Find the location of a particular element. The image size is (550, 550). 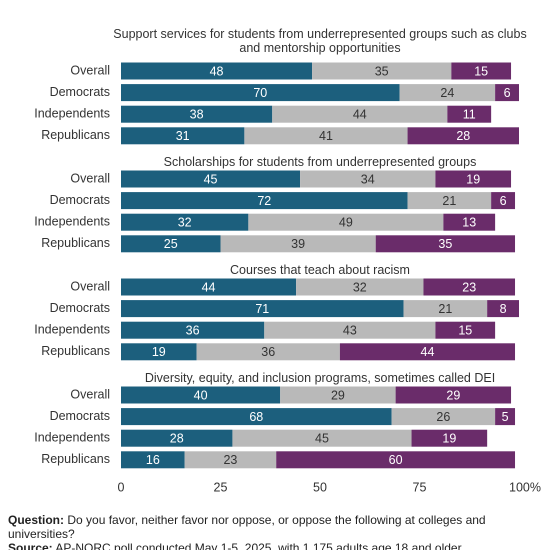

value-label: 8 is located at coordinates (503, 309).